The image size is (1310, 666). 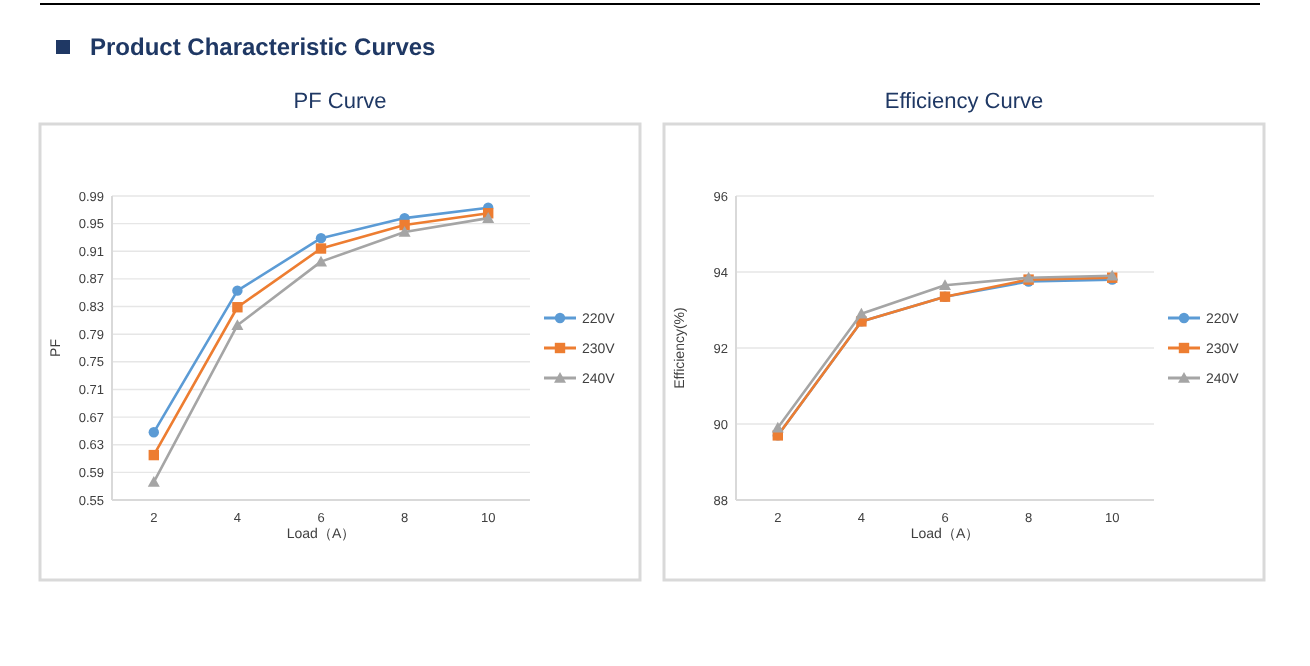 I want to click on text: Product Characteristic Curves, so click(x=263, y=47).